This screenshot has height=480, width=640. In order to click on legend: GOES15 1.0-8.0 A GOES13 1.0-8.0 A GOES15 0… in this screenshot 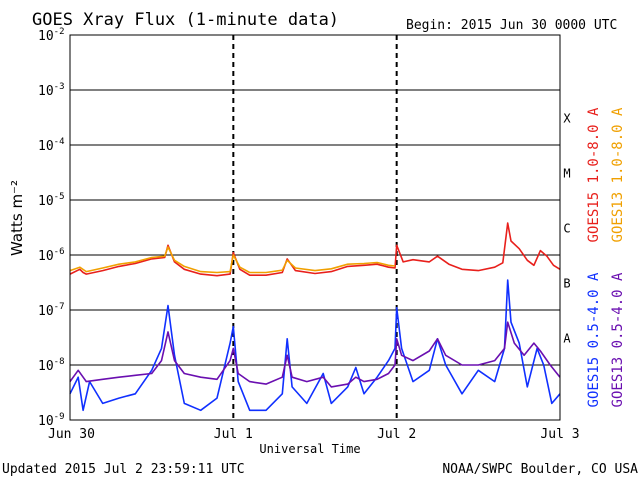, I will do `click(606, 257)`.